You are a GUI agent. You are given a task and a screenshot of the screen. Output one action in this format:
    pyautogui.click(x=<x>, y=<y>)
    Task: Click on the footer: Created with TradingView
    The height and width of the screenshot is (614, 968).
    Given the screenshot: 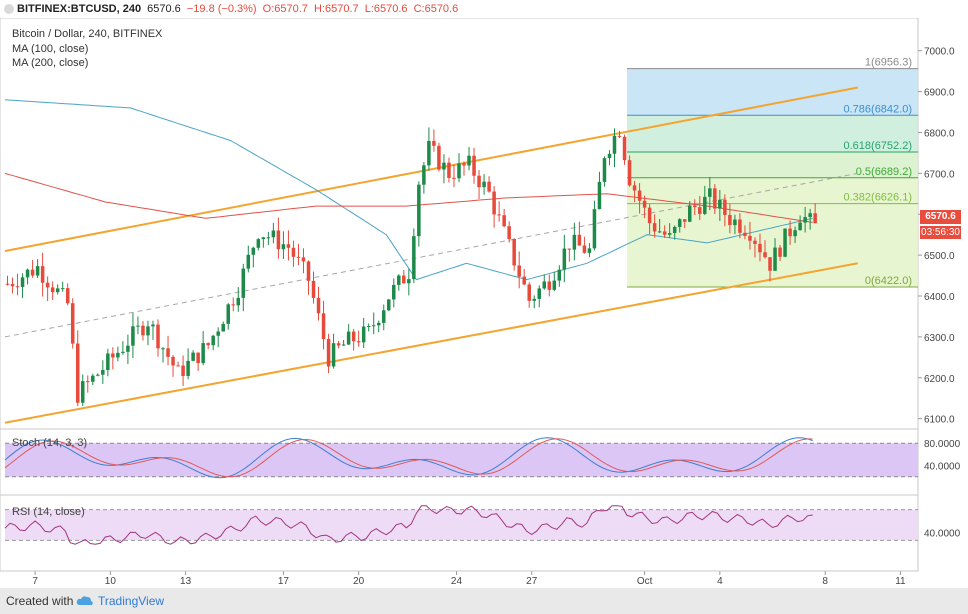 What is the action you would take?
    pyautogui.click(x=484, y=601)
    